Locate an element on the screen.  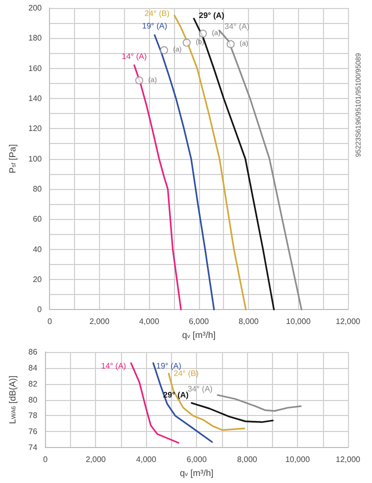
series-label: 29° (A) is located at coordinates (211, 15).